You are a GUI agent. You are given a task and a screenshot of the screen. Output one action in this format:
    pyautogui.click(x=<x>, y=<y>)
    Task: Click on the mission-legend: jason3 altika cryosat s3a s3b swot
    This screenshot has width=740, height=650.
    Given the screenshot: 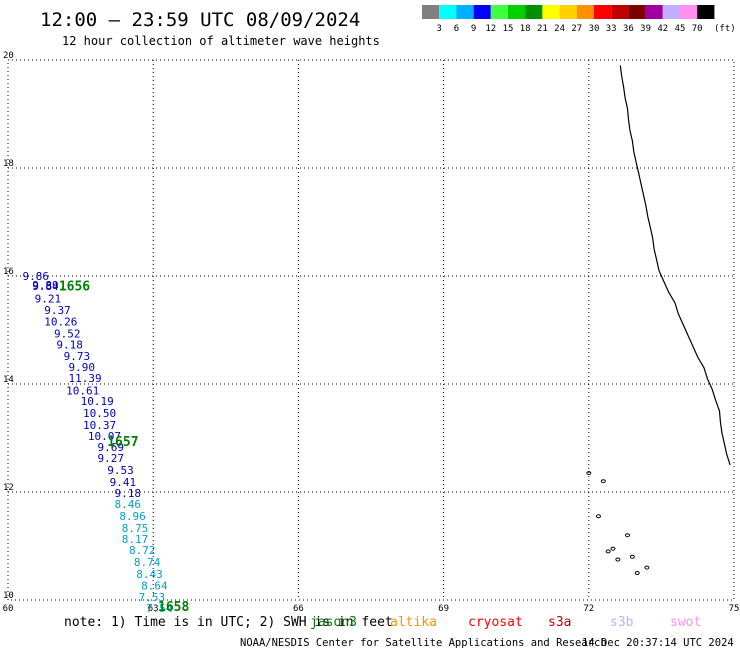 What is the action you would take?
    pyautogui.click(x=505, y=622)
    